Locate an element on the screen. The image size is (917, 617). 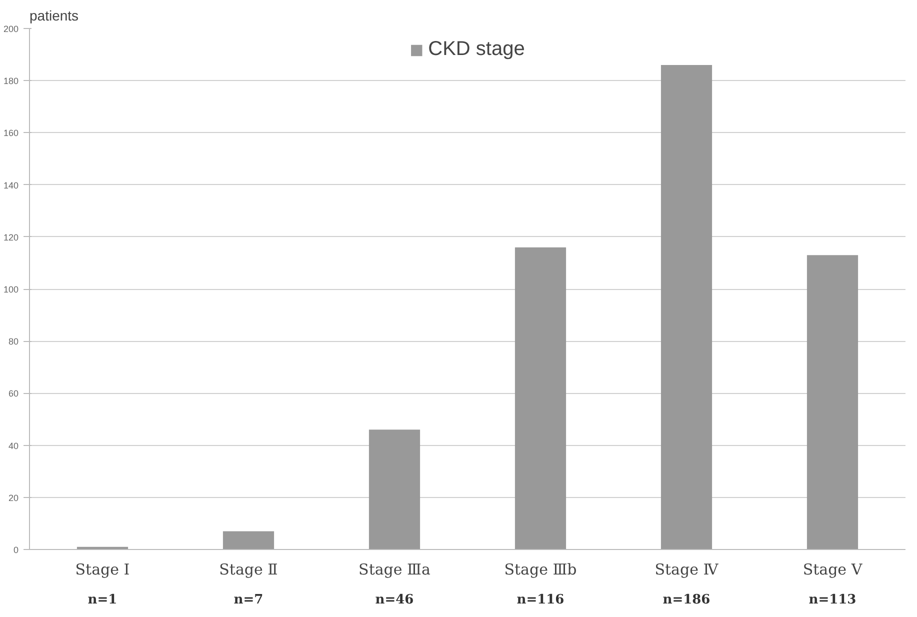
y-tick-label: 0 is located at coordinates (16, 550).